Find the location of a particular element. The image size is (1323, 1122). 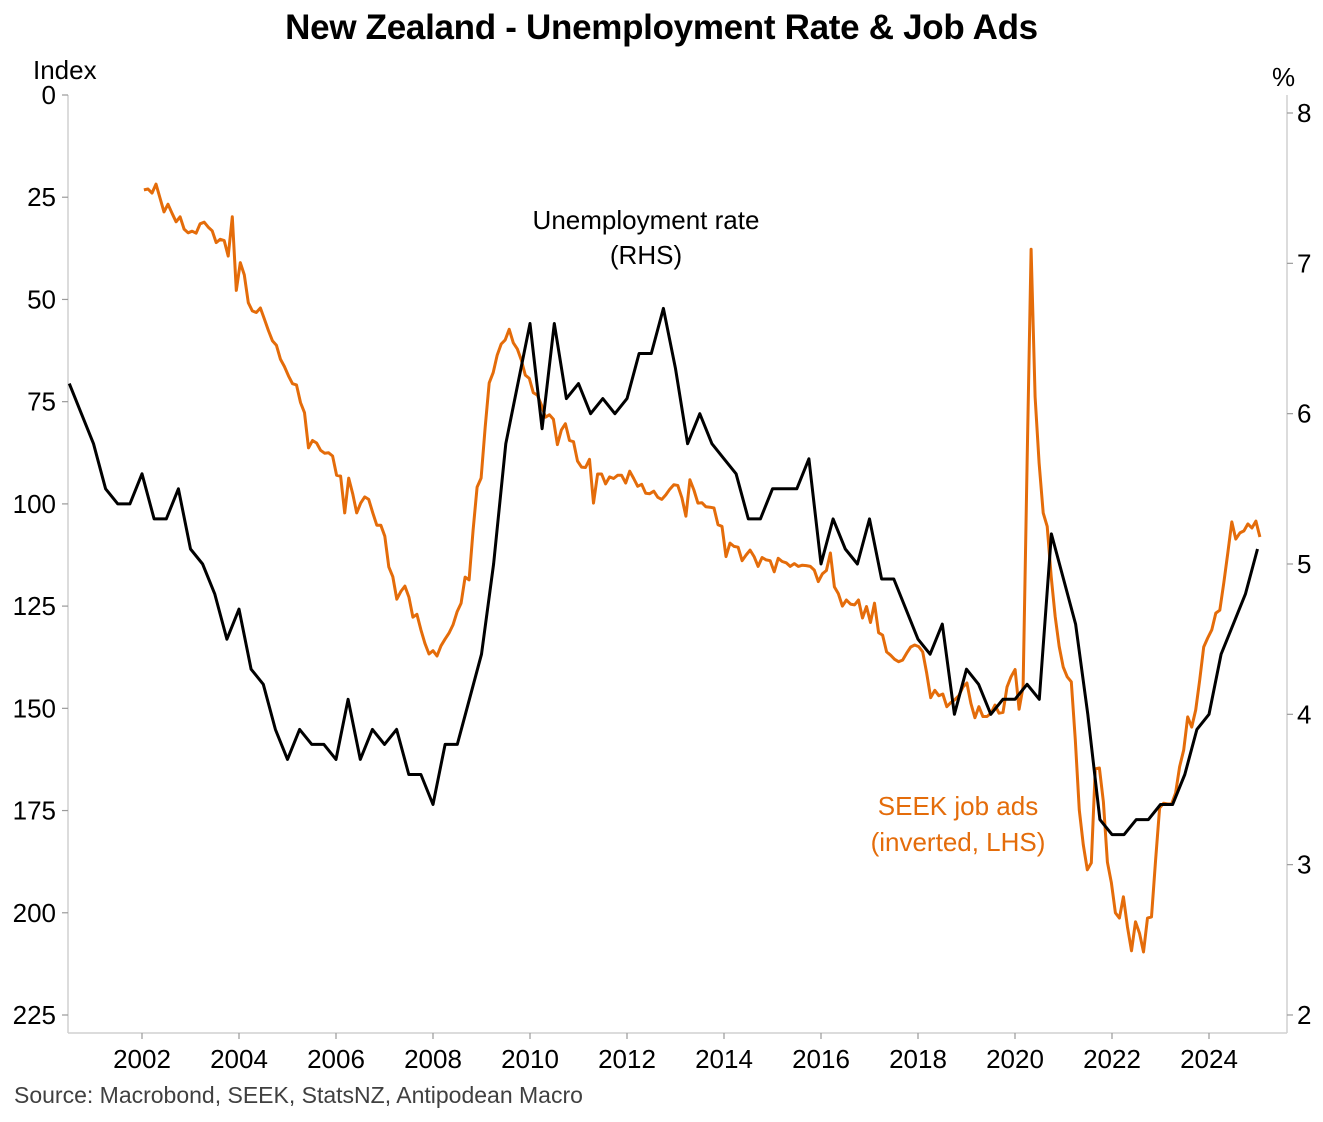

left-tick-label: 25 is located at coordinates (41, 197).